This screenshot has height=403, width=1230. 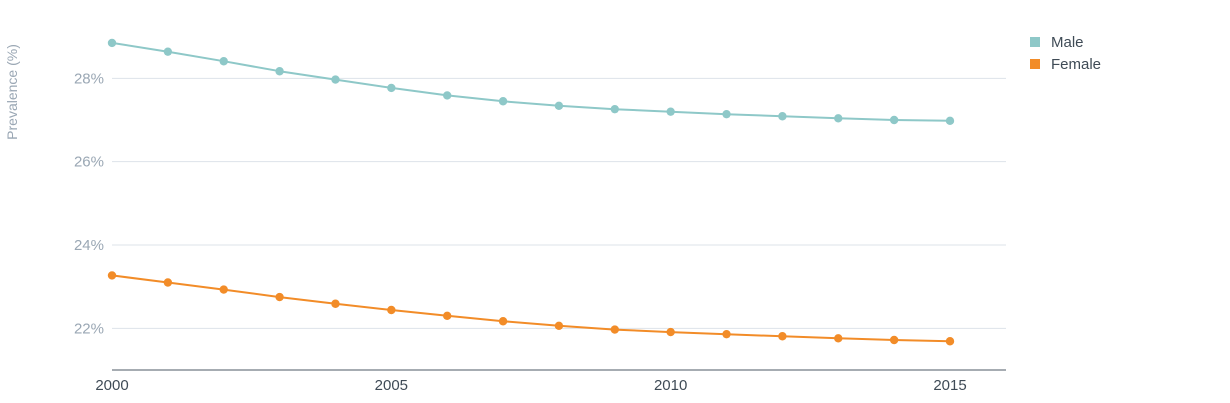 I want to click on legend: Male Female, so click(x=1065, y=53).